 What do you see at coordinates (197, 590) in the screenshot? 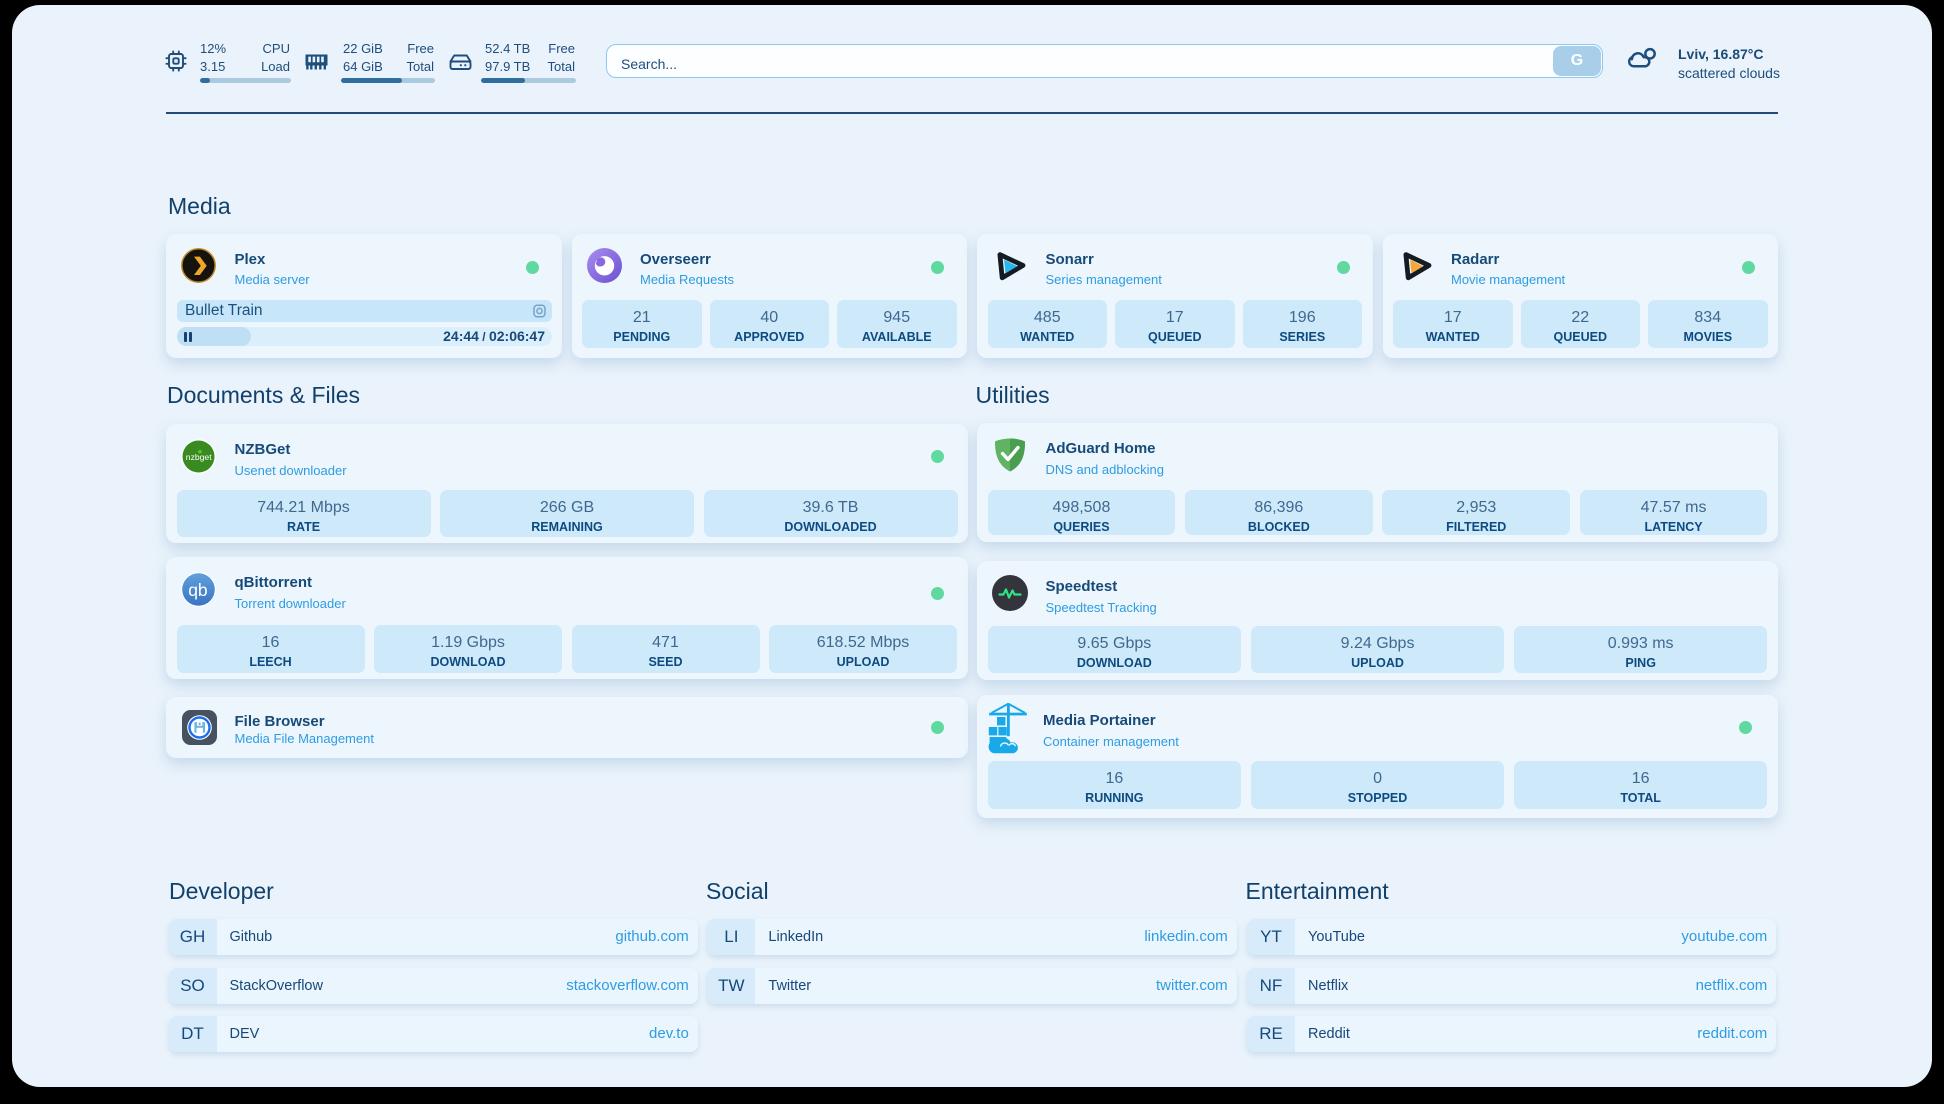
I see `svg-text: qb` at bounding box center [197, 590].